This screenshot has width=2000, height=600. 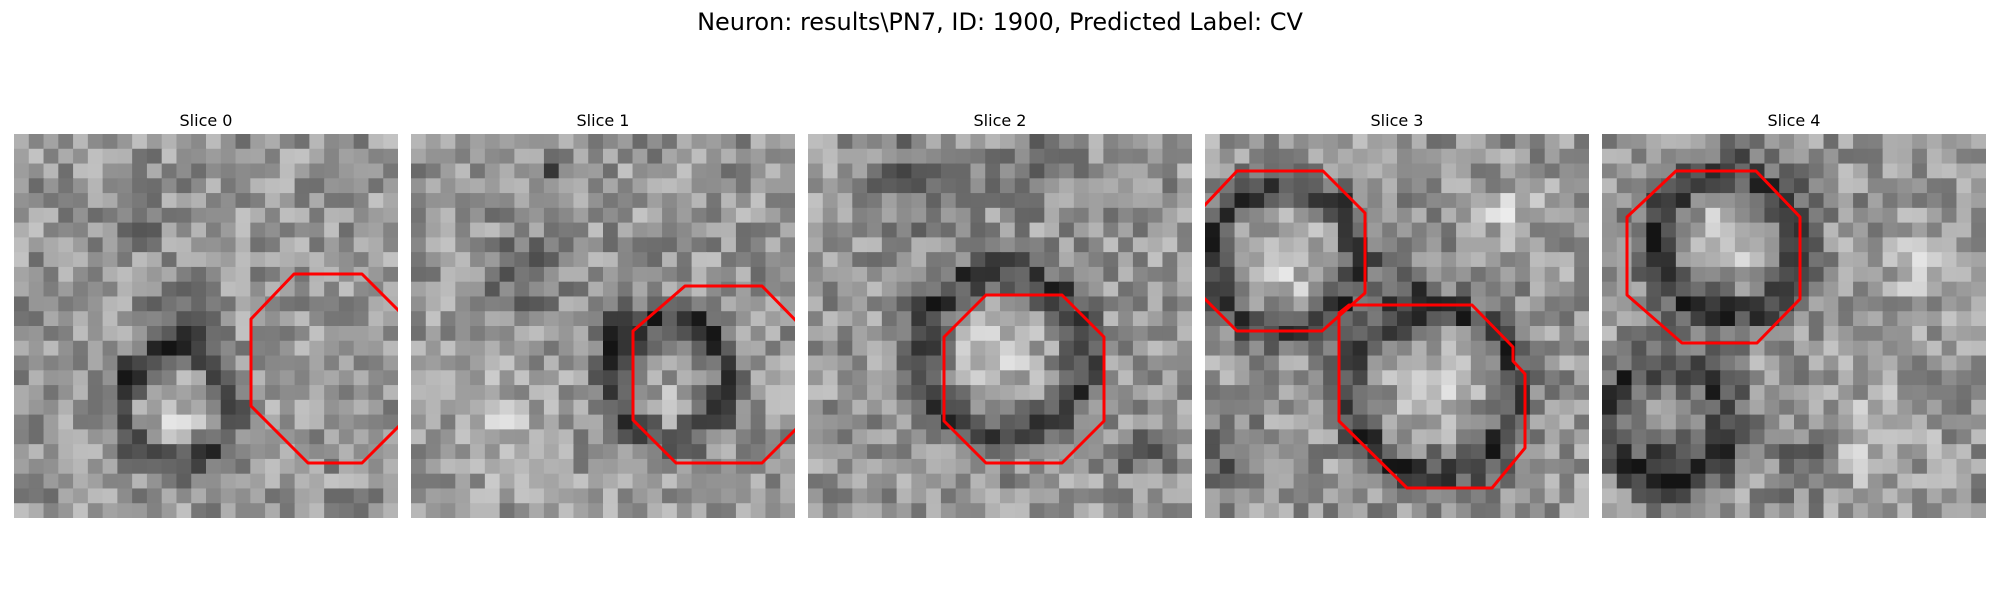 What do you see at coordinates (1794, 120) in the screenshot?
I see `slice-title-4: Slice 4` at bounding box center [1794, 120].